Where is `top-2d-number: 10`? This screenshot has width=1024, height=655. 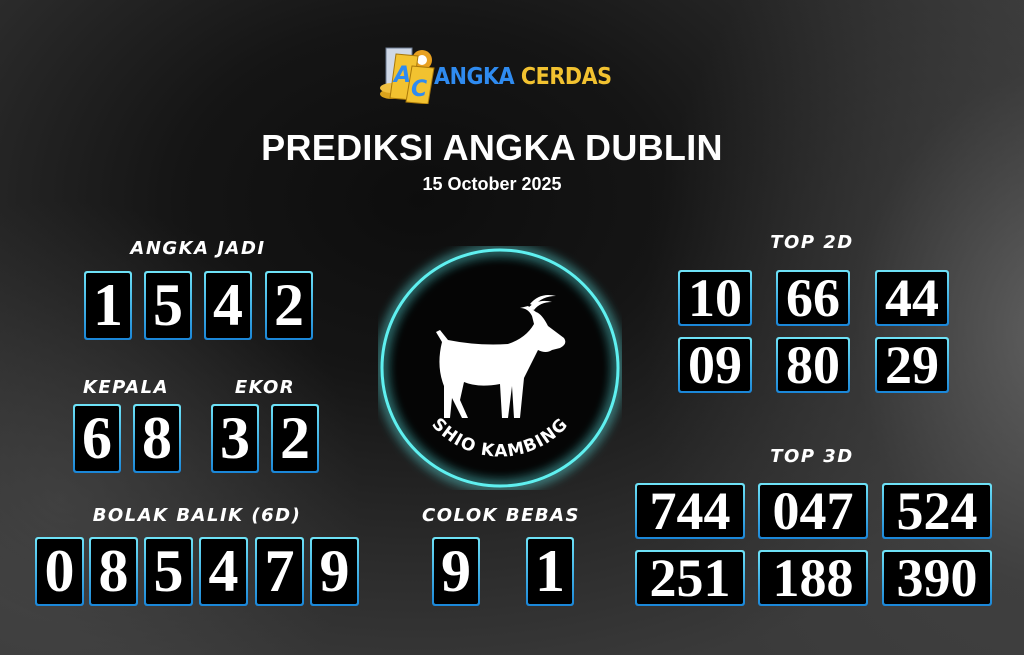 top-2d-number: 10 is located at coordinates (715, 298).